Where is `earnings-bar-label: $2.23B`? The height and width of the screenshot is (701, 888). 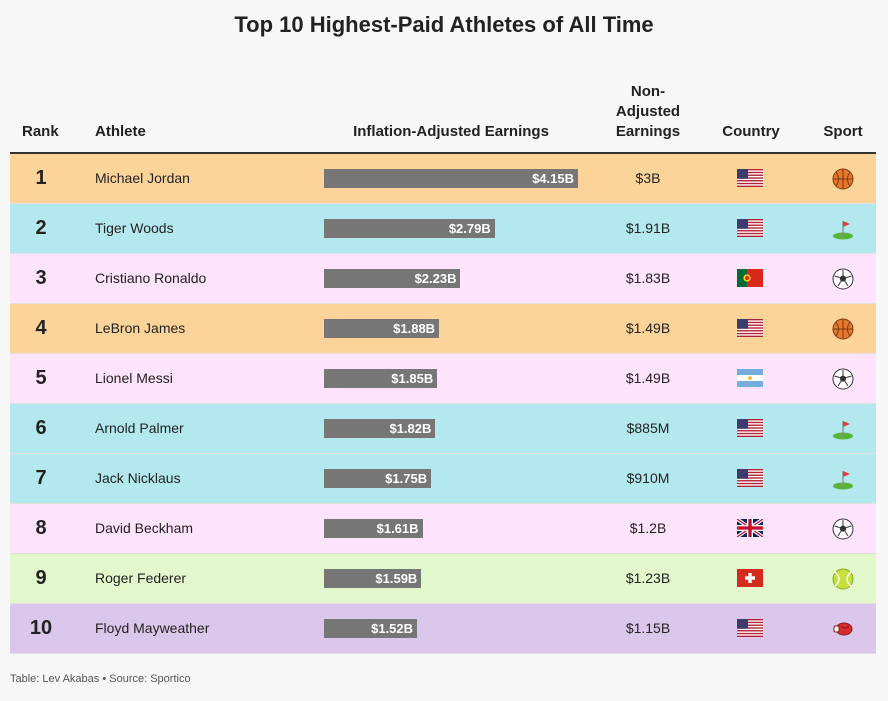 earnings-bar-label: $2.23B is located at coordinates (435, 278).